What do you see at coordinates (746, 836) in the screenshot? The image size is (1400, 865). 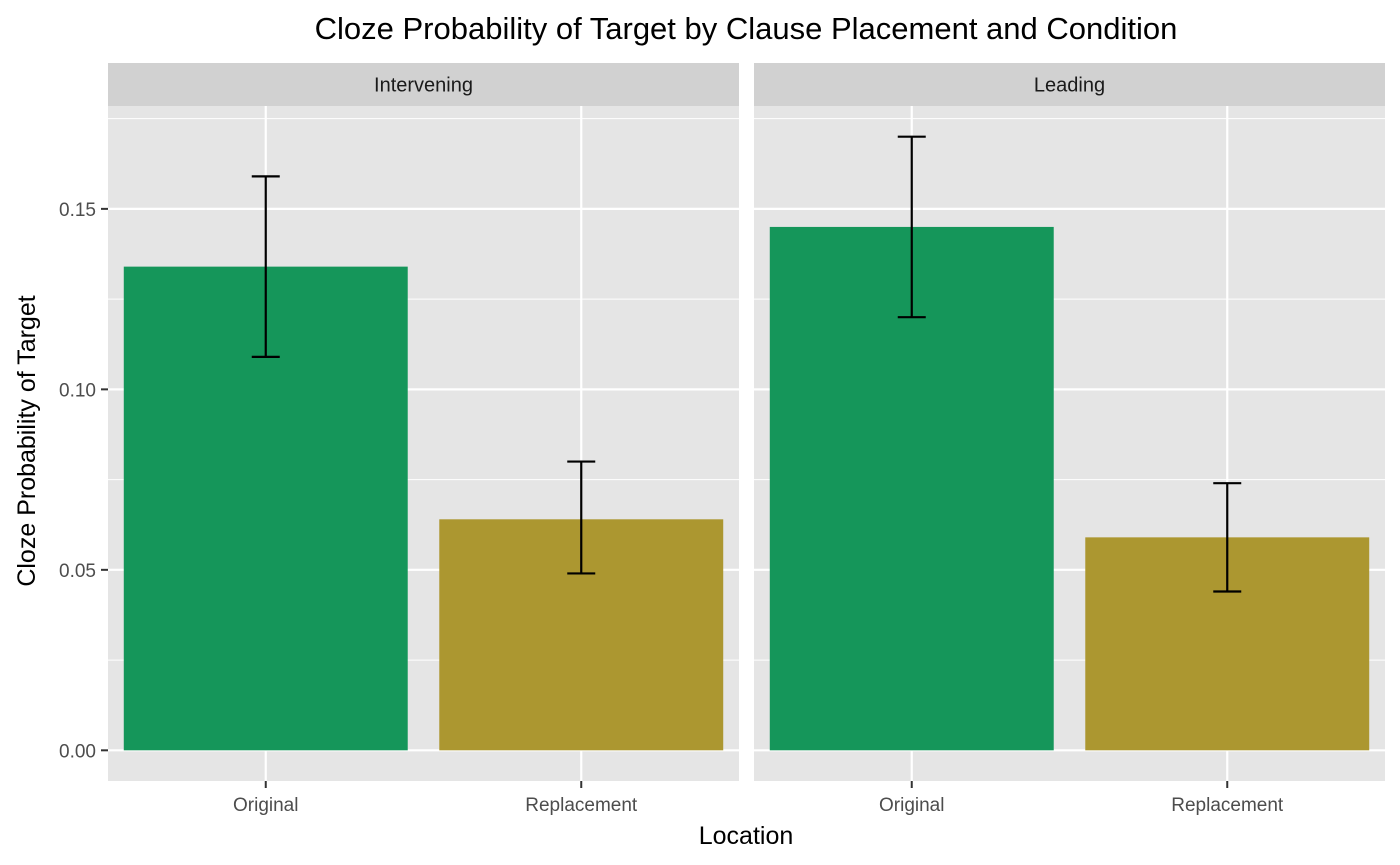 I see `x-axis-title: Location` at bounding box center [746, 836].